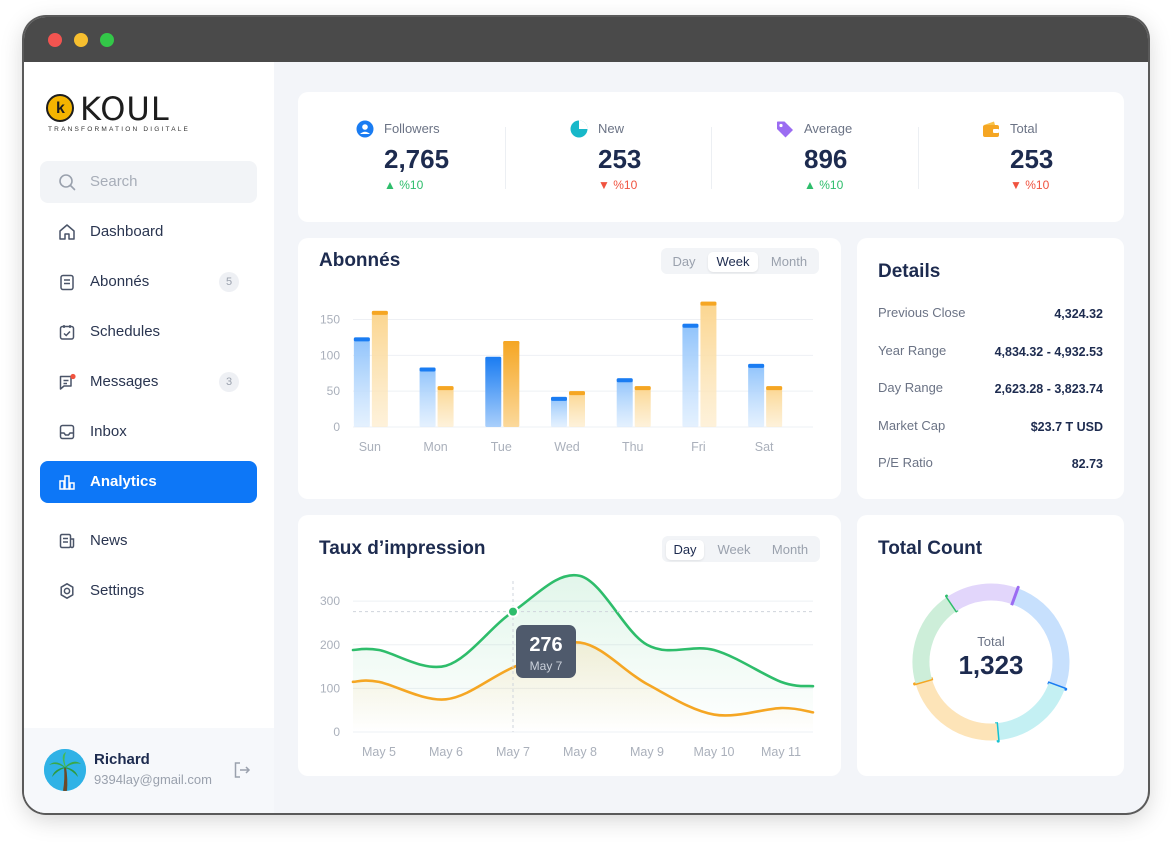  What do you see at coordinates (918, 158) in the screenshot?
I see `divider` at bounding box center [918, 158].